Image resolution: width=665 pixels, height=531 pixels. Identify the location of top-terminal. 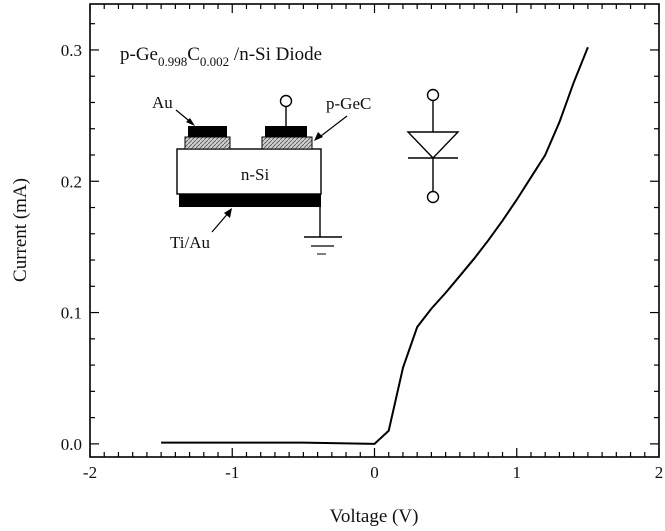
(286, 101).